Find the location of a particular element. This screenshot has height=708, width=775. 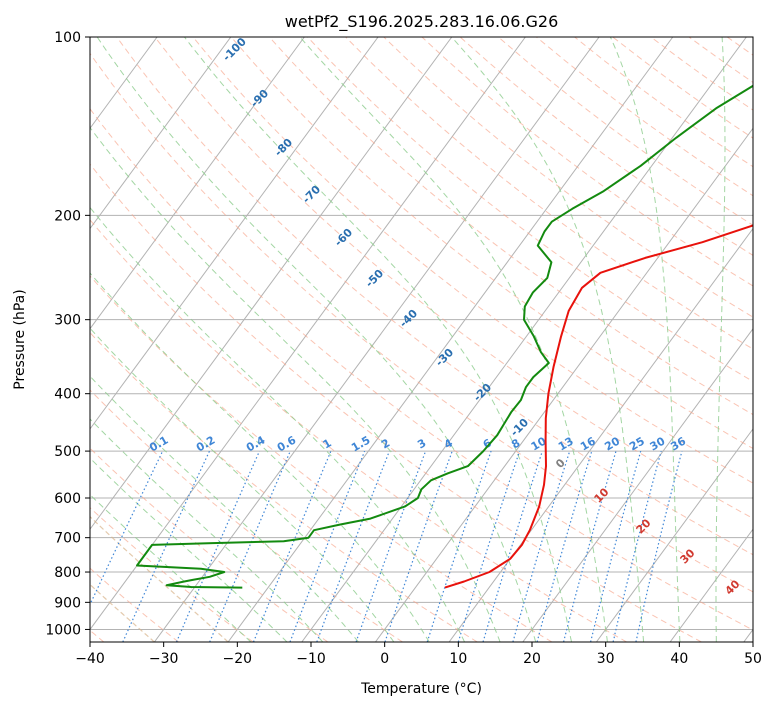

y-tick-label: 100 is located at coordinates (67, 38).